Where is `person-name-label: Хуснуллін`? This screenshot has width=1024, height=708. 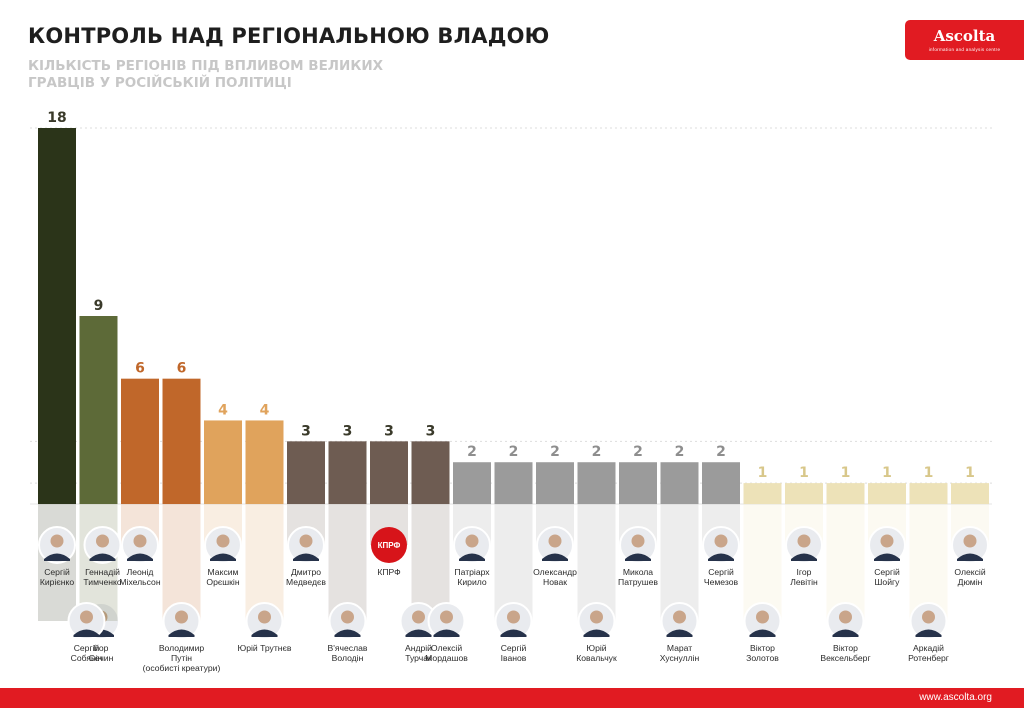
person-name-label: Хуснуллін is located at coordinates (680, 658).